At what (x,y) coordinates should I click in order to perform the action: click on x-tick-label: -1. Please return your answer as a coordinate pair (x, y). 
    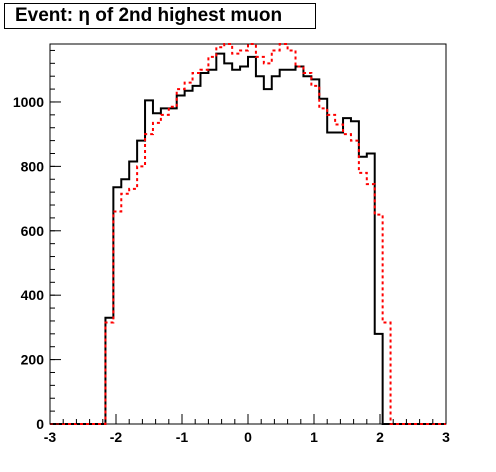
    Looking at the image, I should click on (182, 437).